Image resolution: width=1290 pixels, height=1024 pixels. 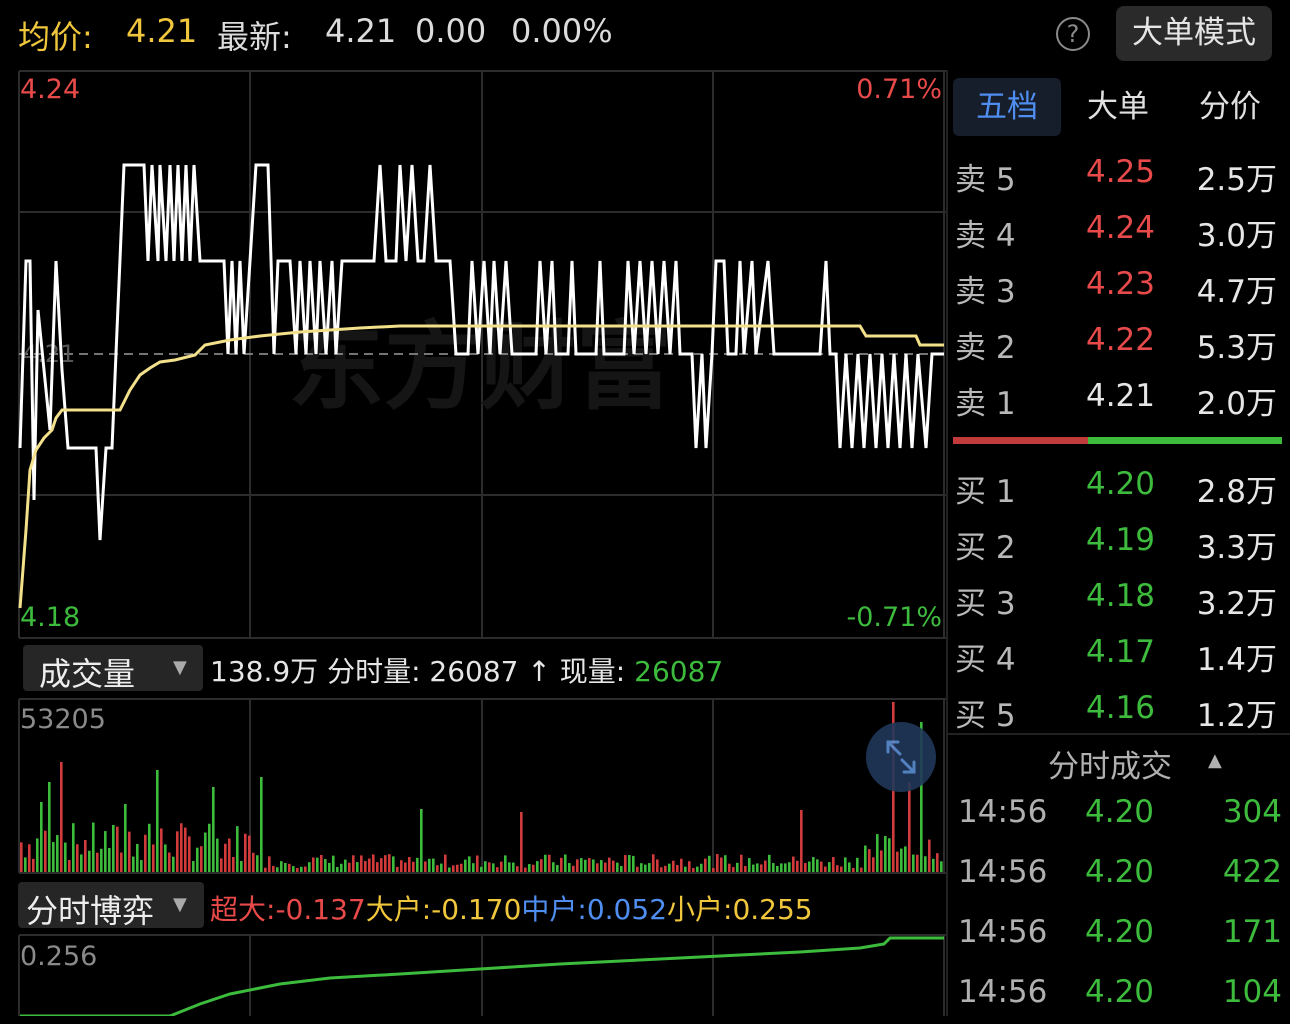 I want to click on bid-level: 买 3 4.18 3.2万, so click(x=1120, y=596).